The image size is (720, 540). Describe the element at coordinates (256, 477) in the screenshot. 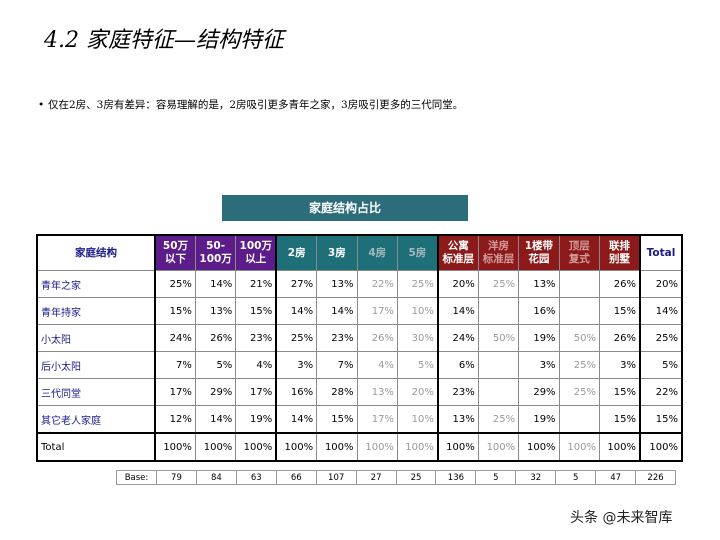

I see `base-cell: 63` at that location.